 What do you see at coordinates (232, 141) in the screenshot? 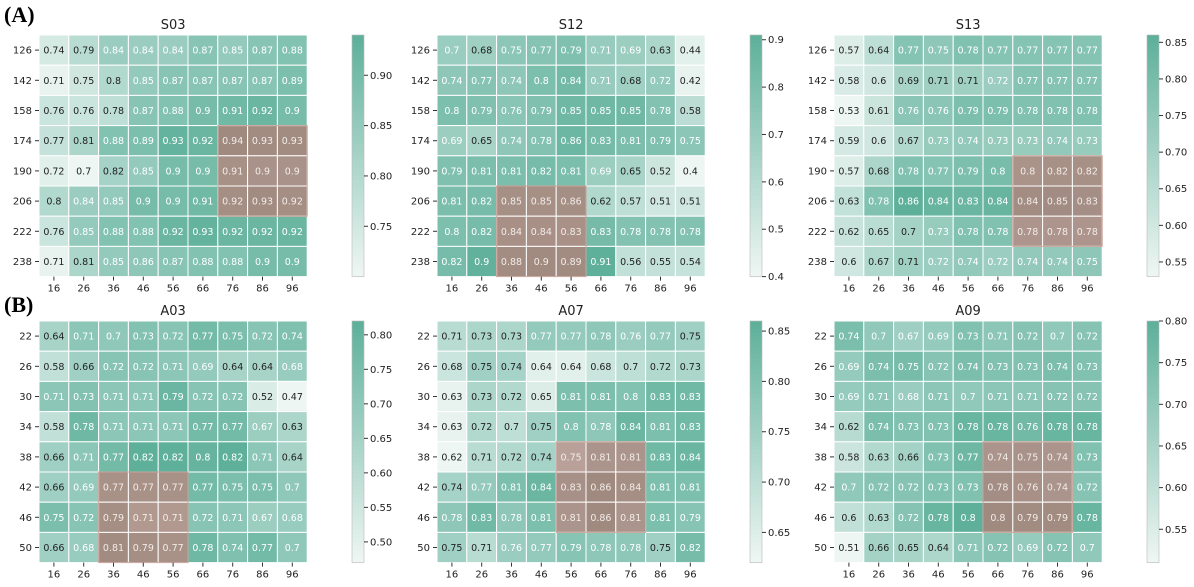
I see `cell-value-label: 0.94` at bounding box center [232, 141].